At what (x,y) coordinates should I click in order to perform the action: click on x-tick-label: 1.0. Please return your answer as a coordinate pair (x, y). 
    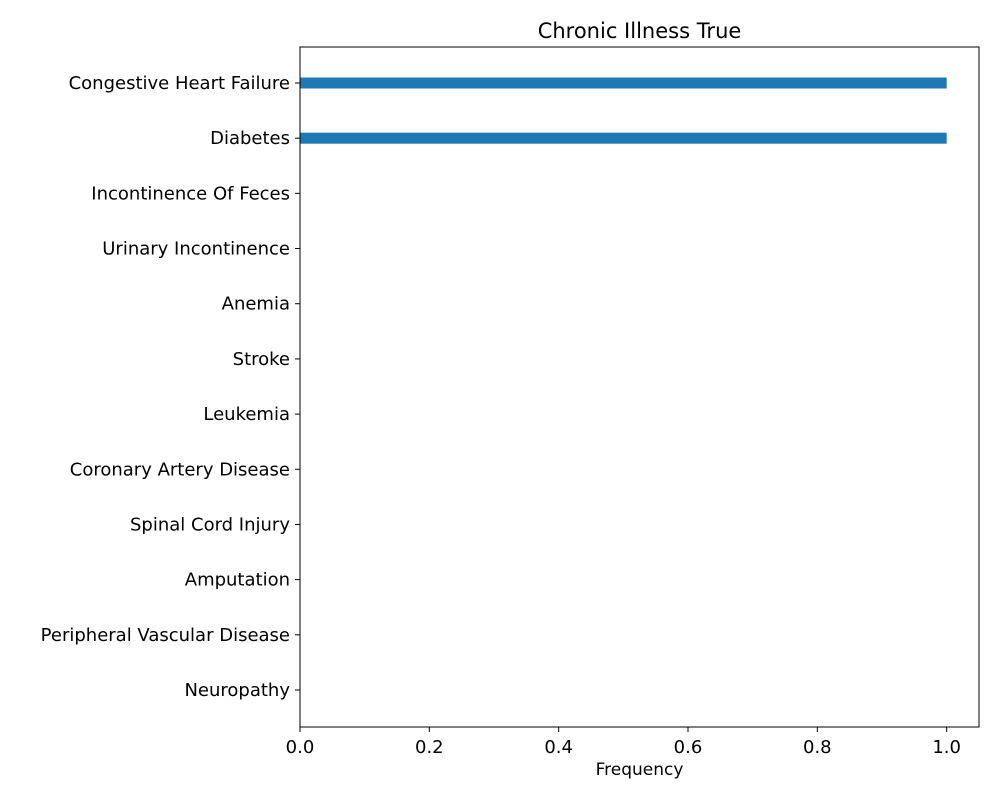
    Looking at the image, I should click on (946, 747).